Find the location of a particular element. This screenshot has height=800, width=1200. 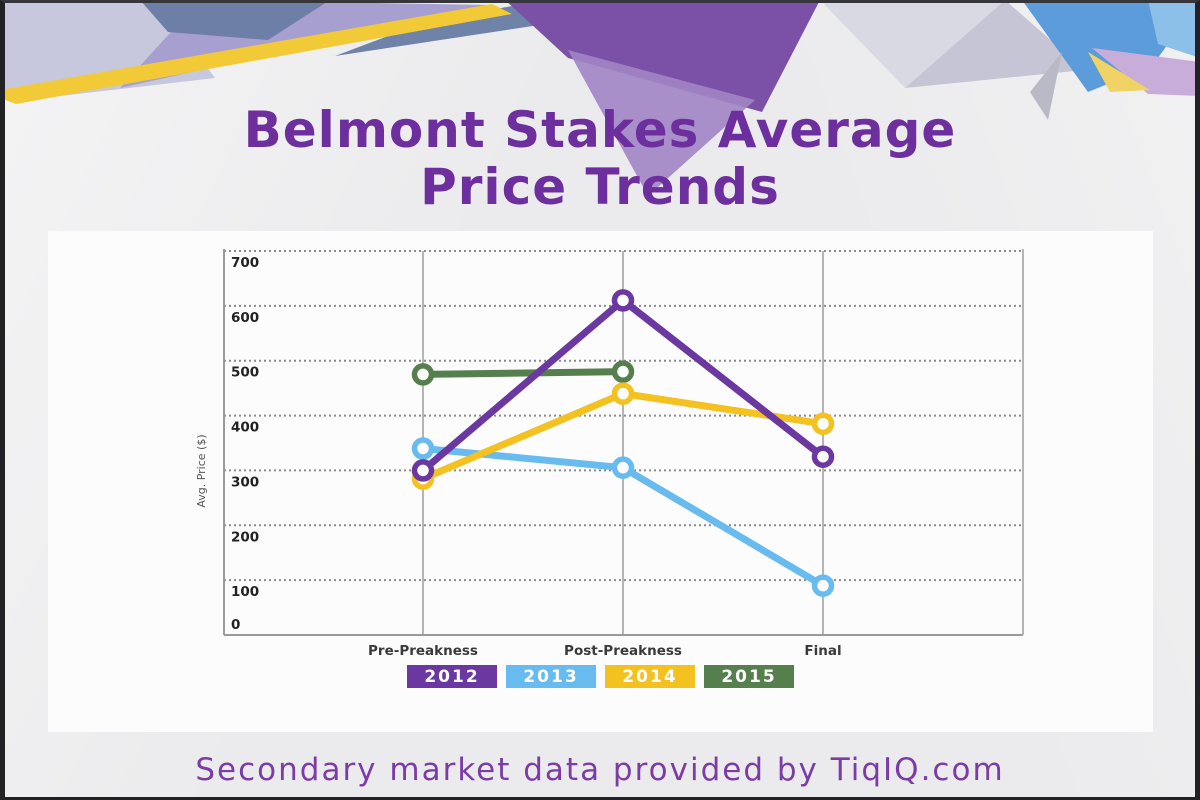

y-tick-label: 100 is located at coordinates (245, 592).